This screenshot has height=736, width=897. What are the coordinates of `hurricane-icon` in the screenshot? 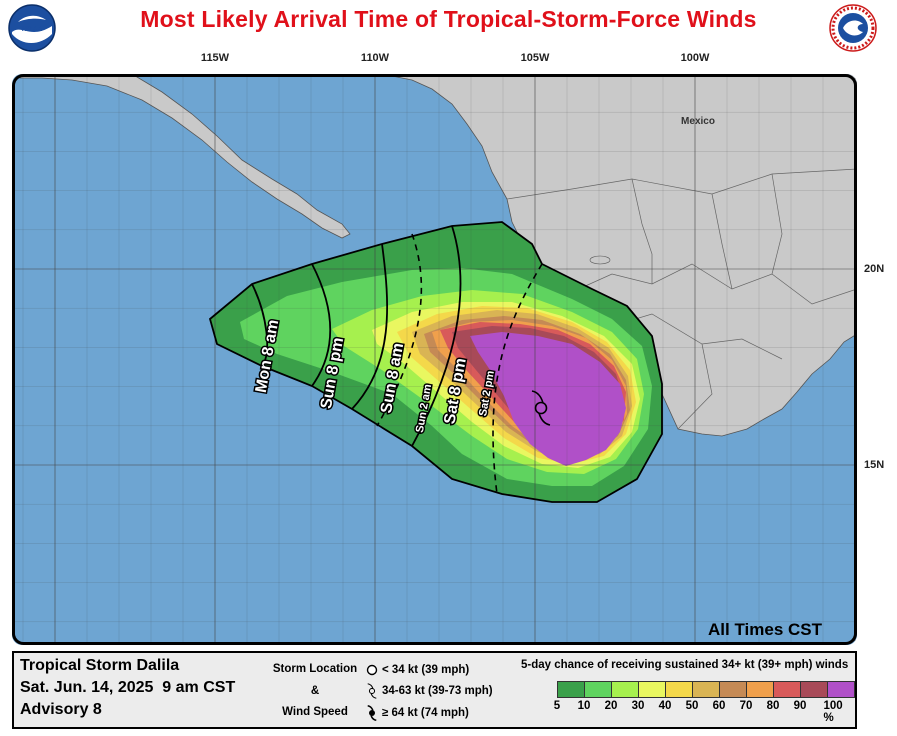 It's located at (372, 712).